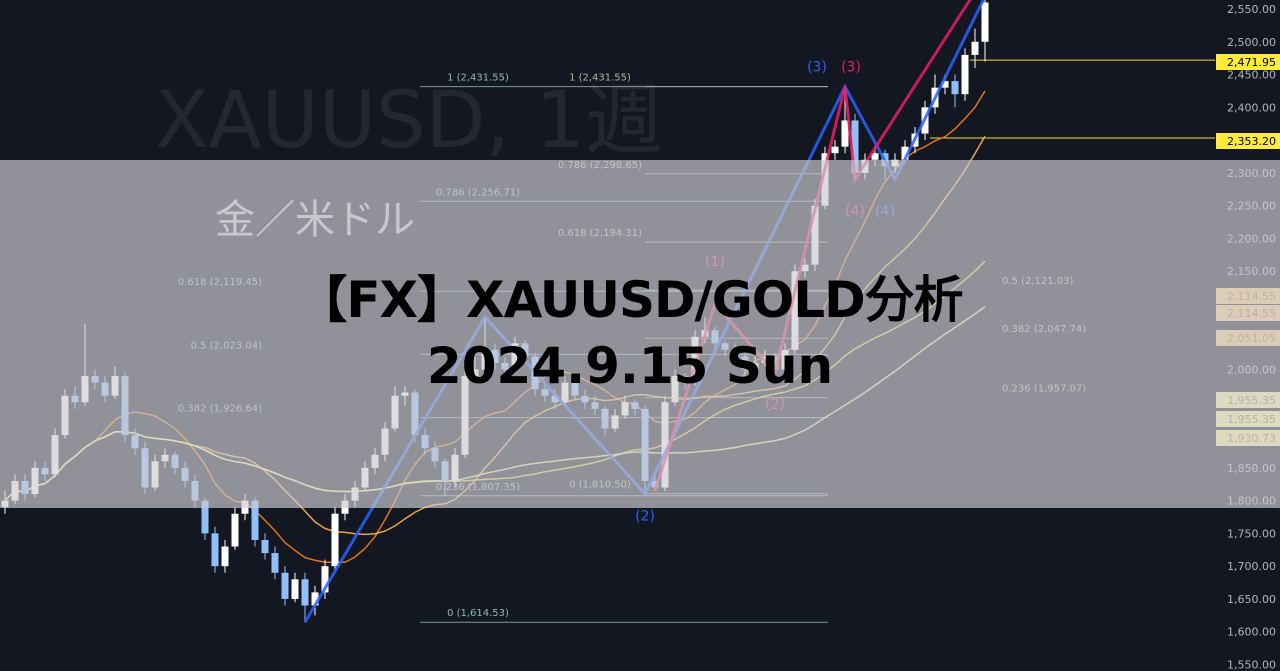 The image size is (1280, 671). Describe the element at coordinates (1251, 533) in the screenshot. I see `y-tick-label: 1,750.00` at that location.